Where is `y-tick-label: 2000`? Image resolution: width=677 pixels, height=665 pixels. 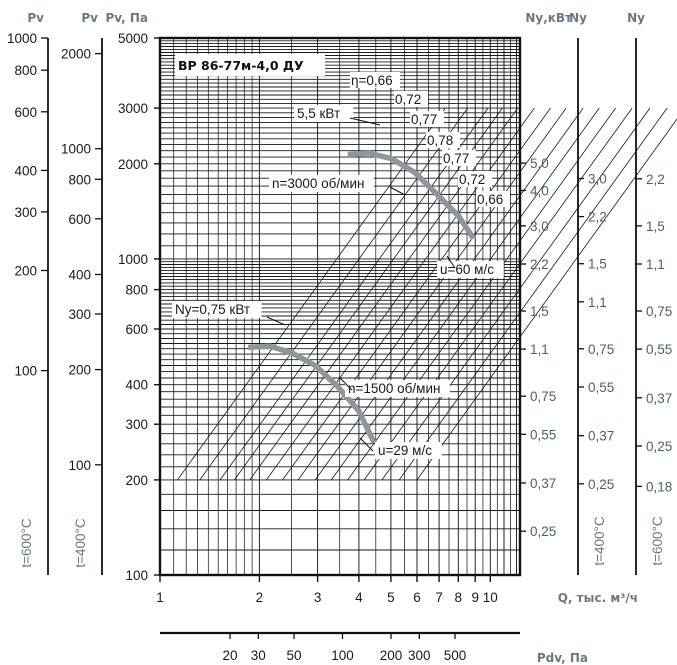
y-tick-label: 2000 is located at coordinates (133, 164).